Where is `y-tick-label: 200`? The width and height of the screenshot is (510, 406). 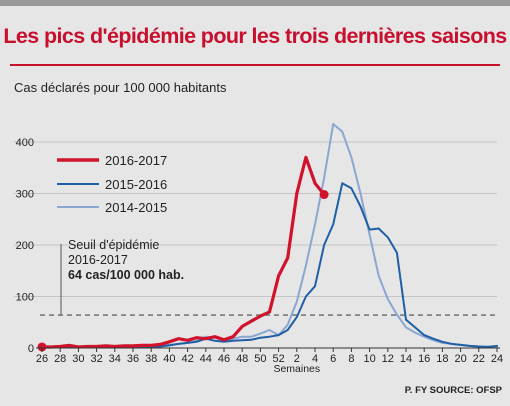 y-tick-label: 200 is located at coordinates (25, 246).